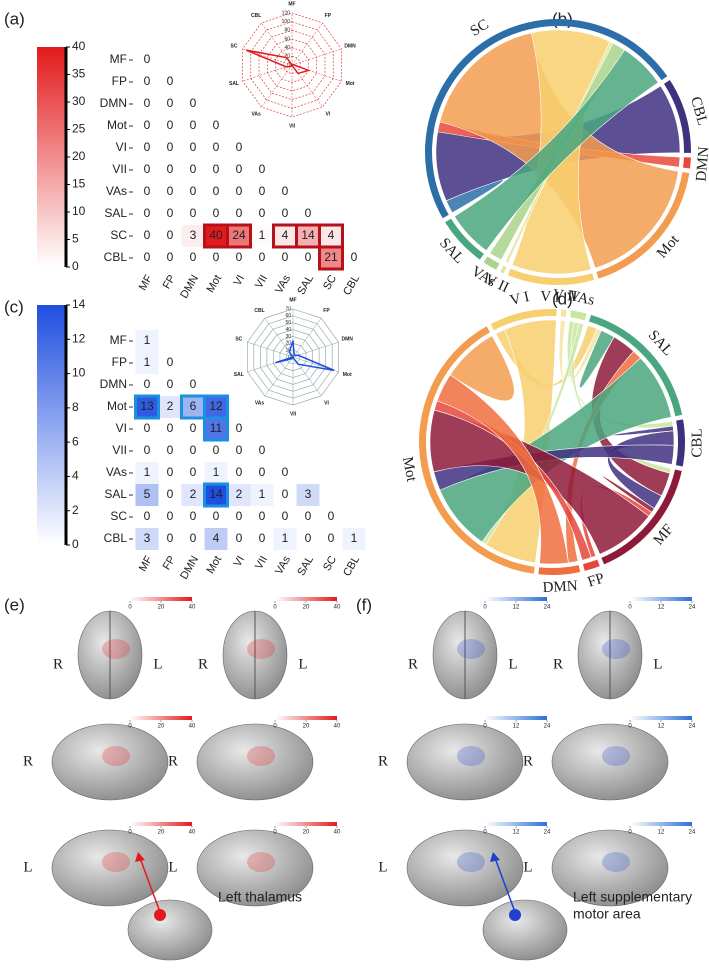 Image resolution: width=709 pixels, height=973 pixels. Describe the element at coordinates (79, 74) in the screenshot. I see `colorbar-tick-label: 35` at that location.